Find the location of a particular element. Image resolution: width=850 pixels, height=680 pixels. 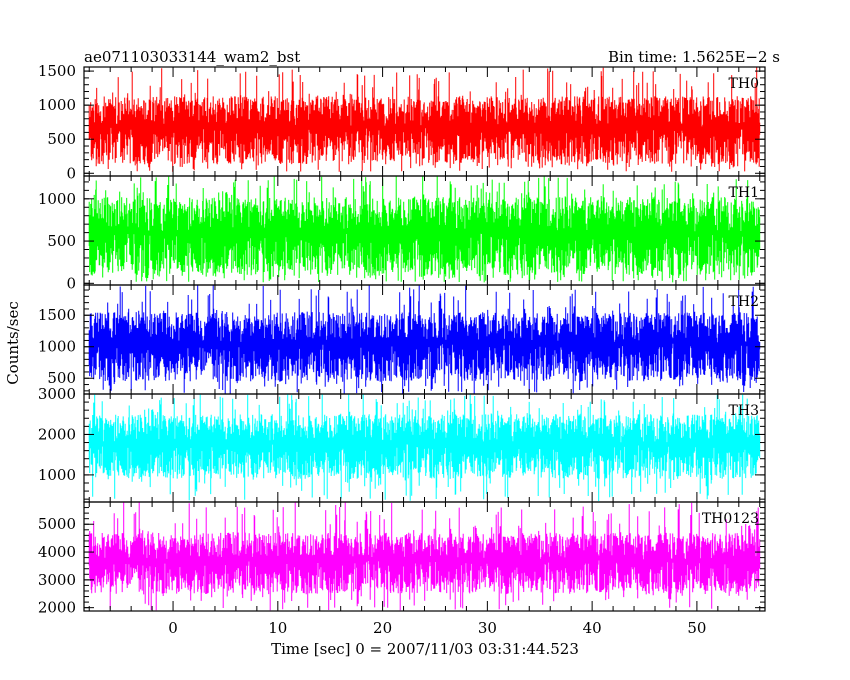

panel-label-th0123: TH0123 is located at coordinates (730, 519).